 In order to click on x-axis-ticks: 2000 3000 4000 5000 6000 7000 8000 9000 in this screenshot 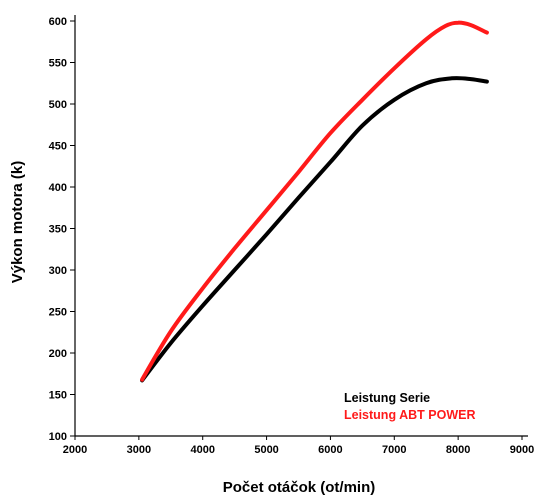, I will do `click(298, 446)`.